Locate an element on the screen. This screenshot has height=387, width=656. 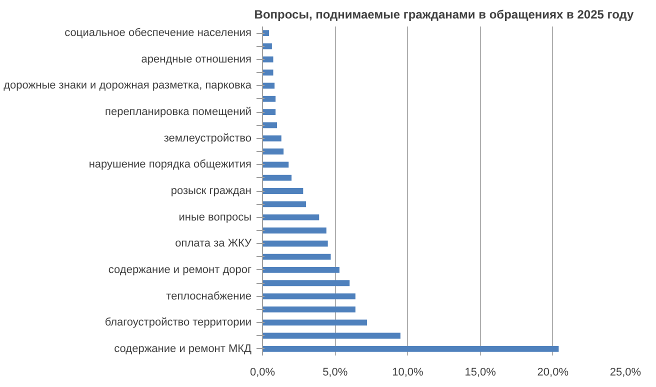
y-tick-label: арендные отношения is located at coordinates (196, 59).